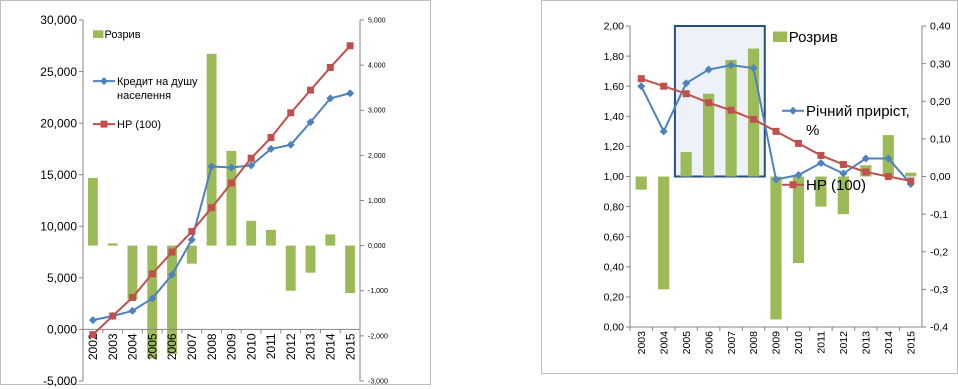  What do you see at coordinates (377, 111) in the screenshot?
I see `right-tick-label: 3,000` at bounding box center [377, 111].